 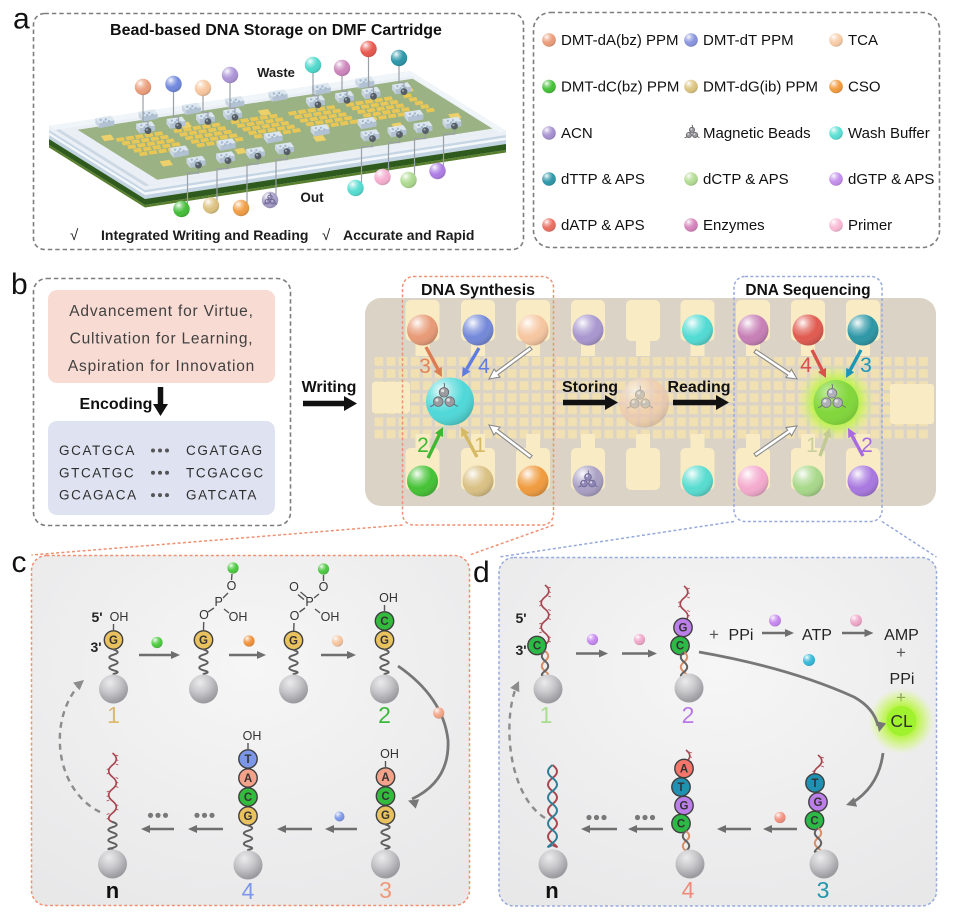 What do you see at coordinates (891, 179) in the screenshot?
I see `svg-text: dGTP & APS` at bounding box center [891, 179].